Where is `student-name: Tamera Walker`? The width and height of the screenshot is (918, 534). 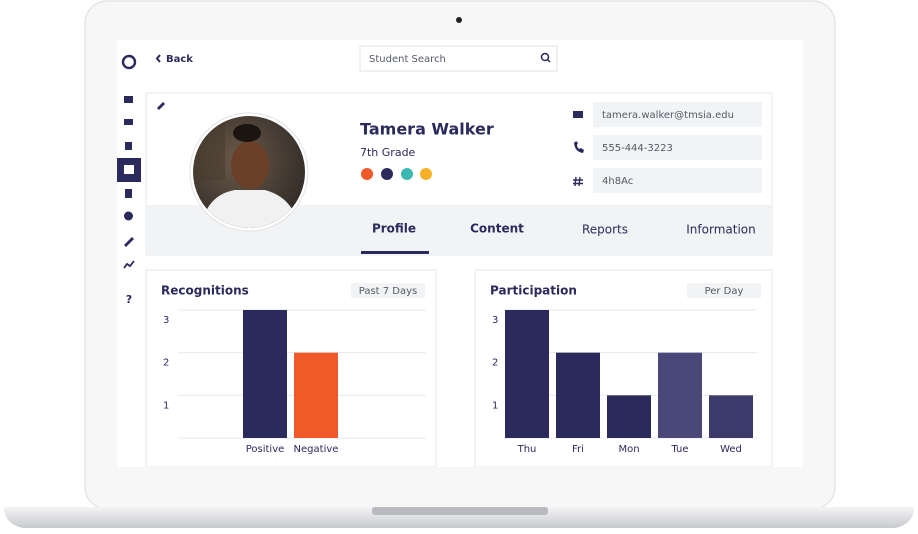
student-name: Tamera Walker is located at coordinates (427, 129).